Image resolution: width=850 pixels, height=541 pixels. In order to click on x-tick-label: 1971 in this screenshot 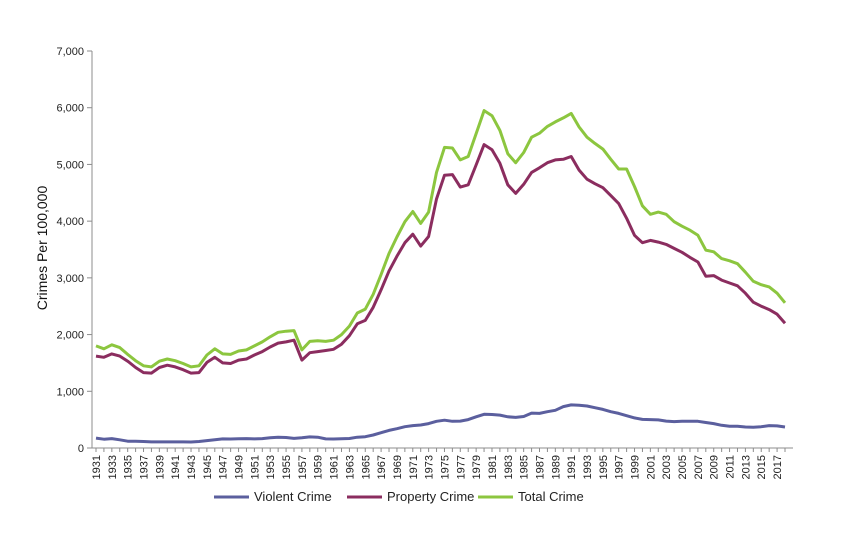, I will do `click(414, 467)`.